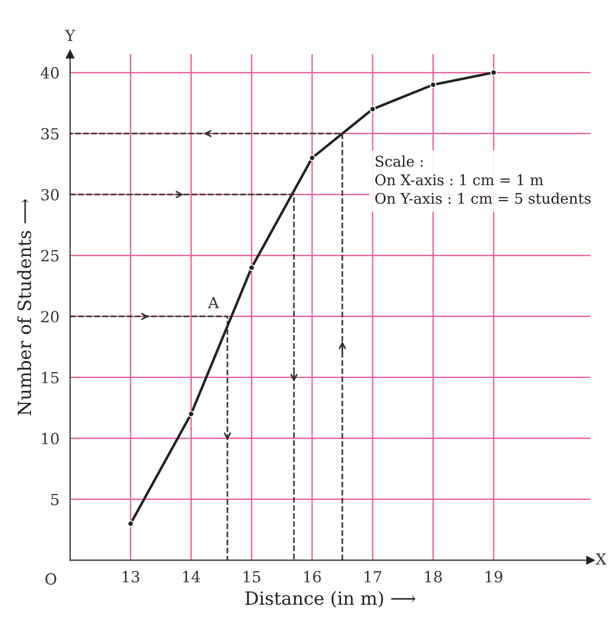 The width and height of the screenshot is (615, 617). What do you see at coordinates (50, 316) in the screenshot?
I see `y-tick-label: 20` at bounding box center [50, 316].